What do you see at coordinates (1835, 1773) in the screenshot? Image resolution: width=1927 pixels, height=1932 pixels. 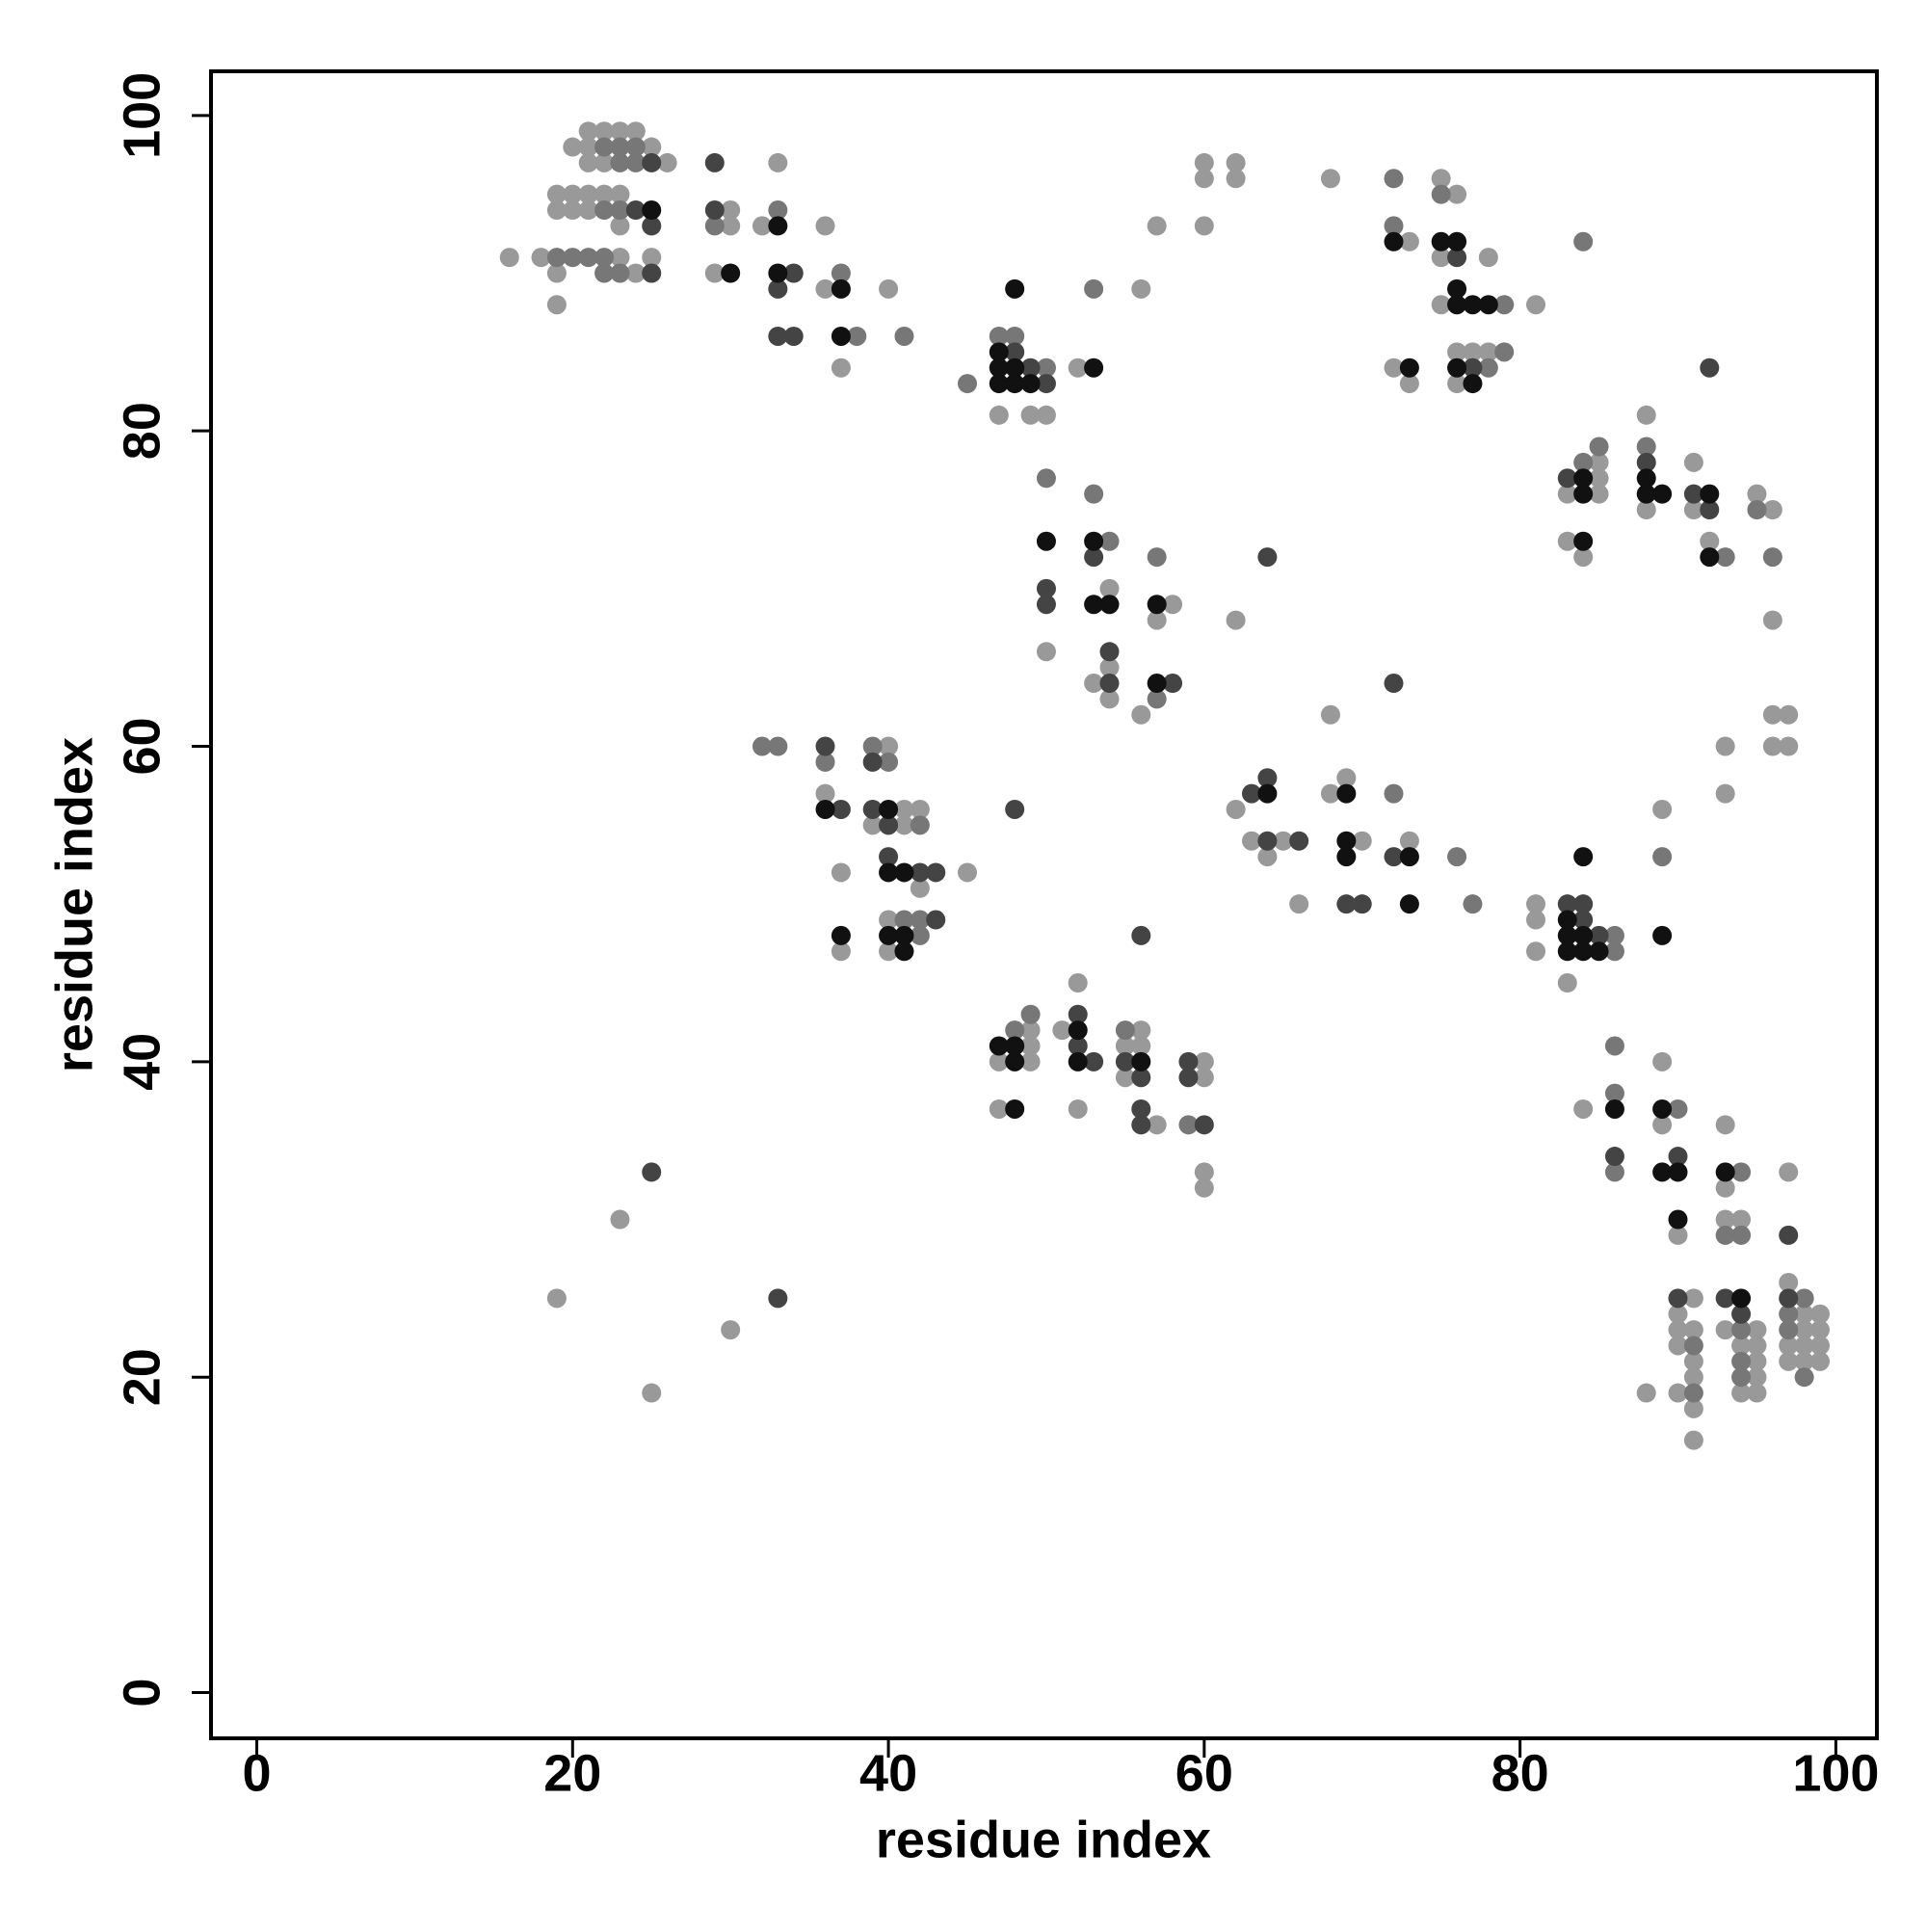 I see `x-tick-label: 100` at bounding box center [1835, 1773].